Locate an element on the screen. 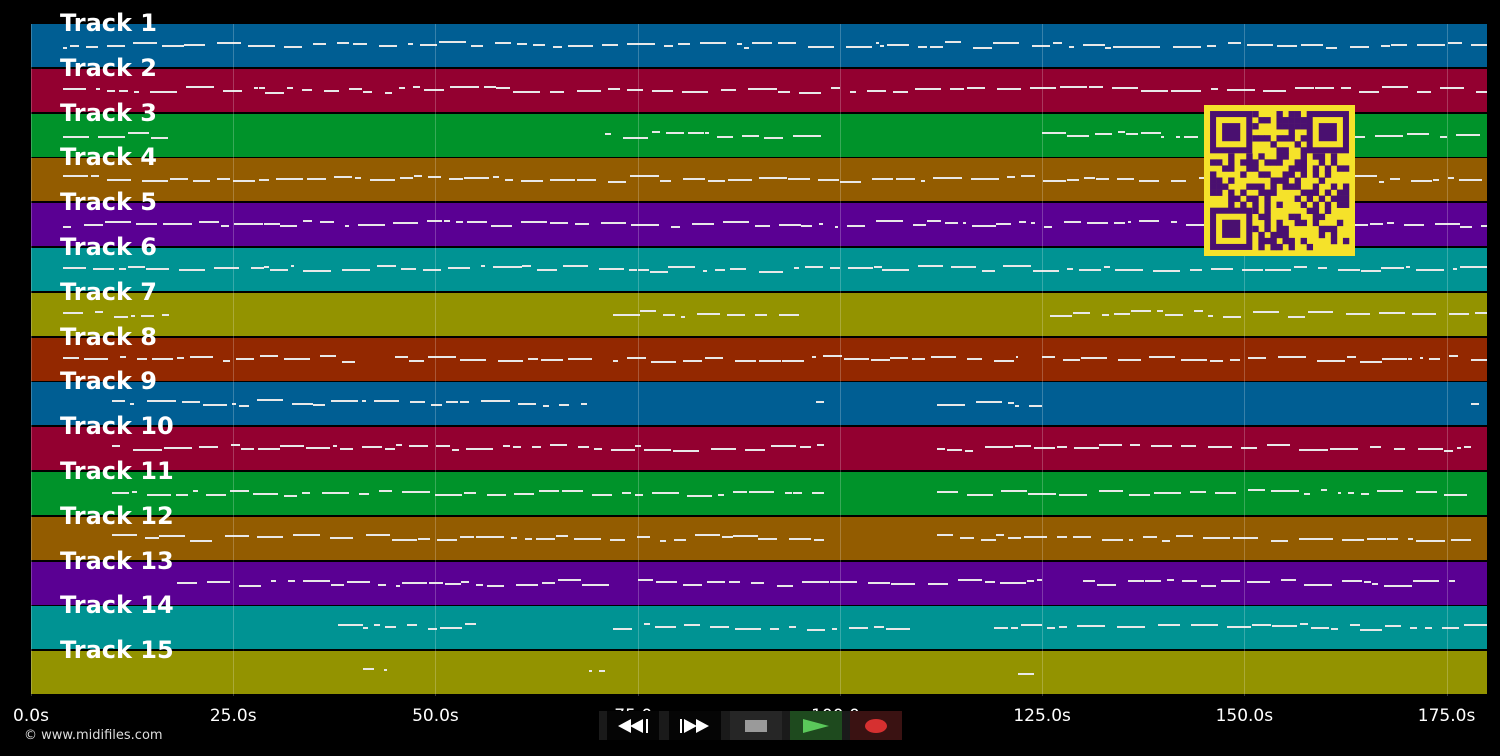  track-label: Track 12 is located at coordinates (117, 515).